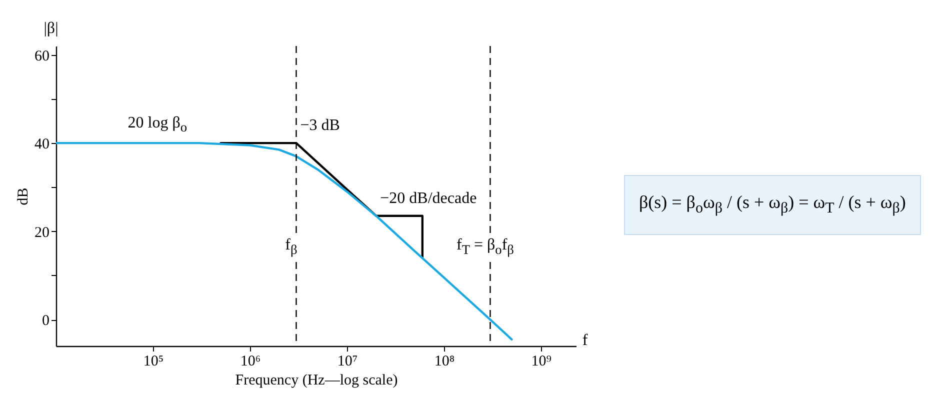 The height and width of the screenshot is (410, 940). What do you see at coordinates (541, 362) in the screenshot?
I see `x-tick-label: 10⁹` at bounding box center [541, 362].